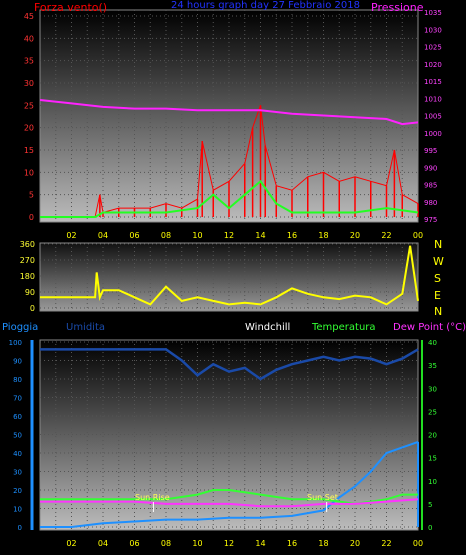 This screenshot has width=466, height=555. Describe the element at coordinates (15, 343) in the screenshot. I see `rain-tick-label: 100` at that location.